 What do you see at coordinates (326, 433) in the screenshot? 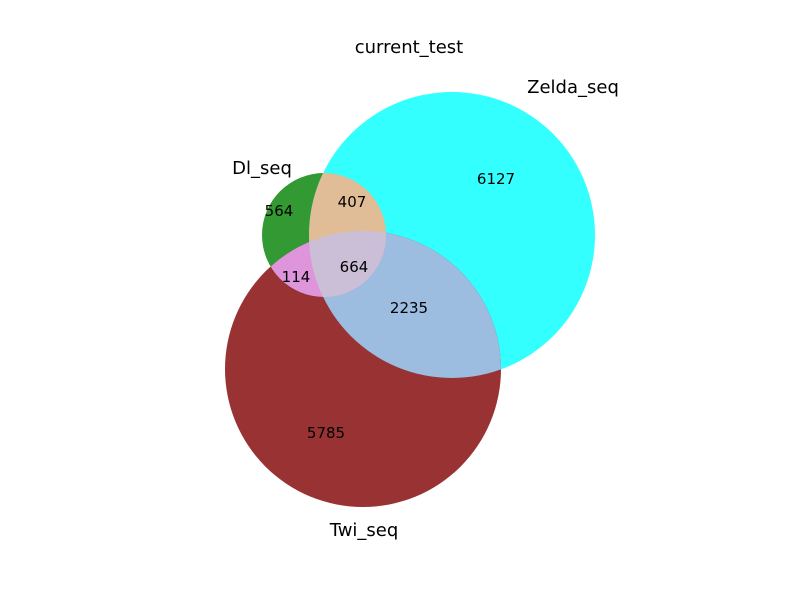
I see `count-twi-only: 5785` at bounding box center [326, 433].